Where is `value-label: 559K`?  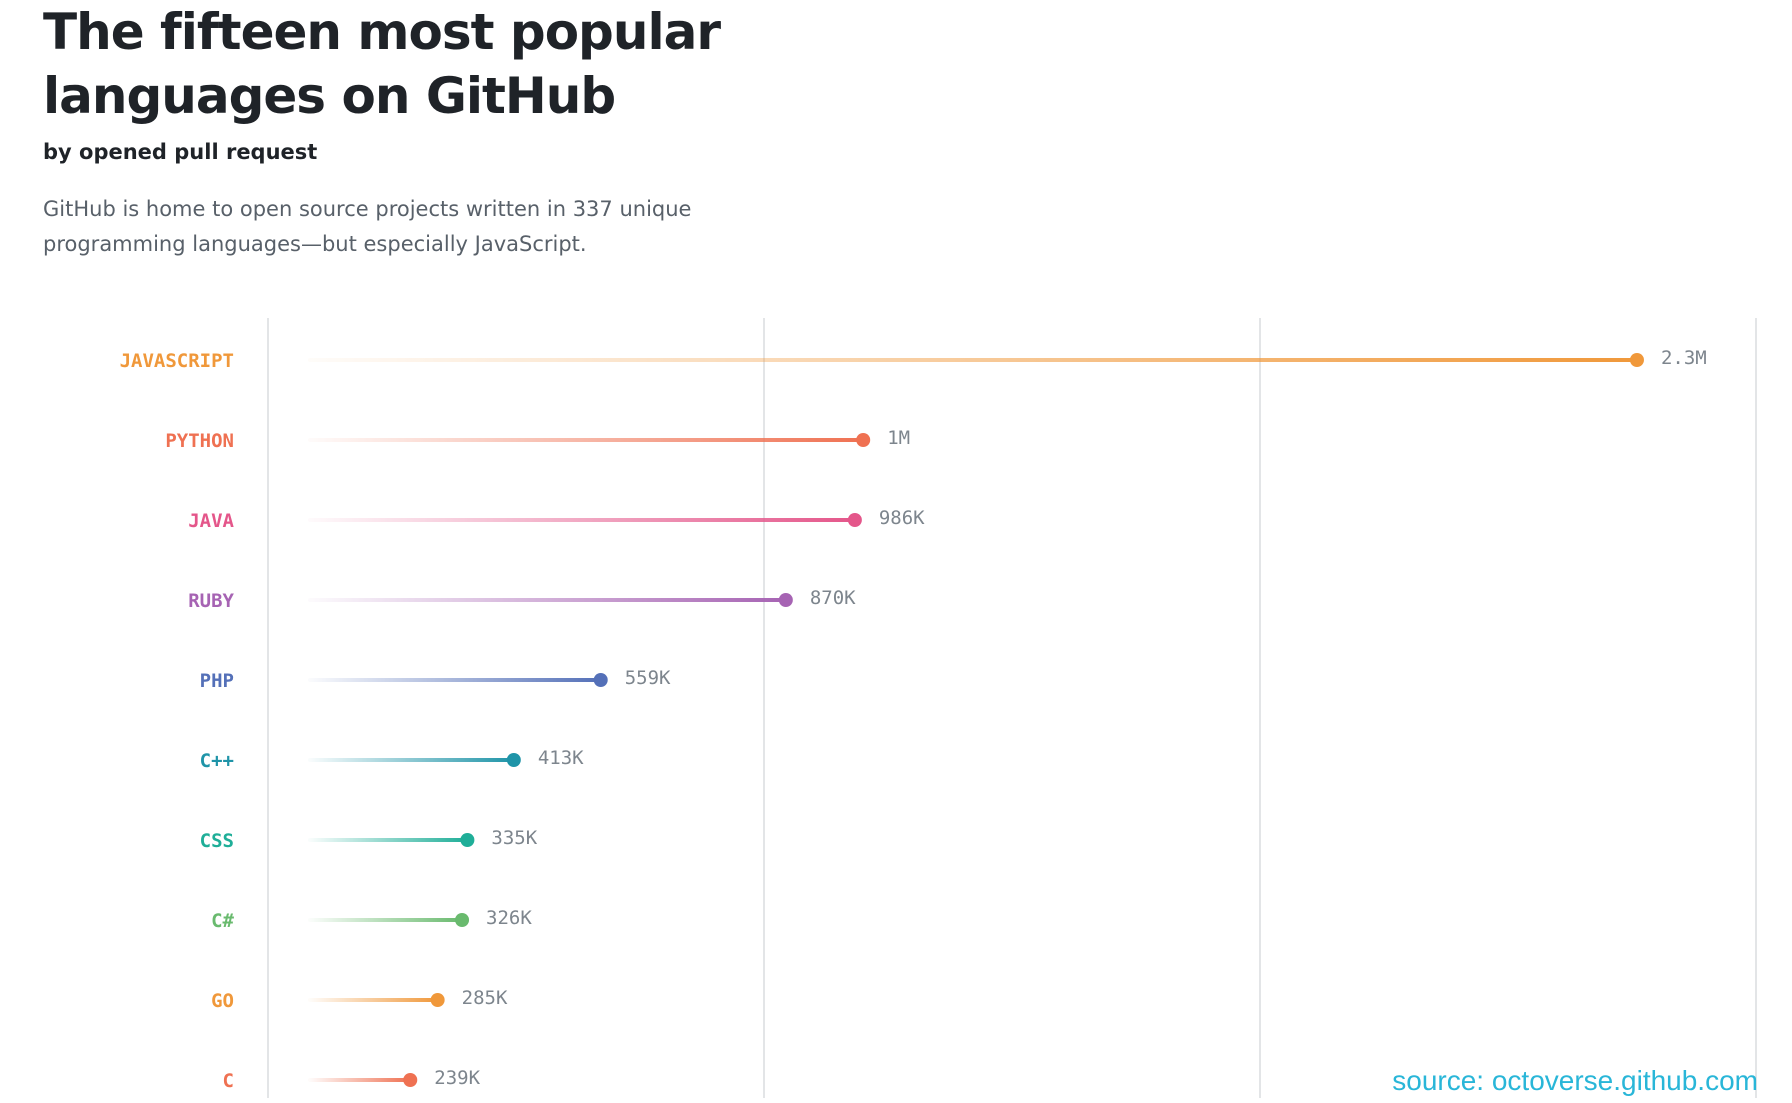 value-label: 559K is located at coordinates (648, 678).